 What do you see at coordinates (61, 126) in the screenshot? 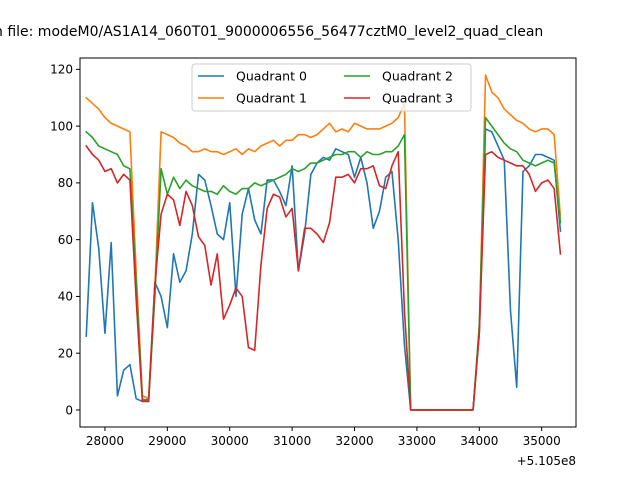
I see `y-tick-label: 100` at bounding box center [61, 126].